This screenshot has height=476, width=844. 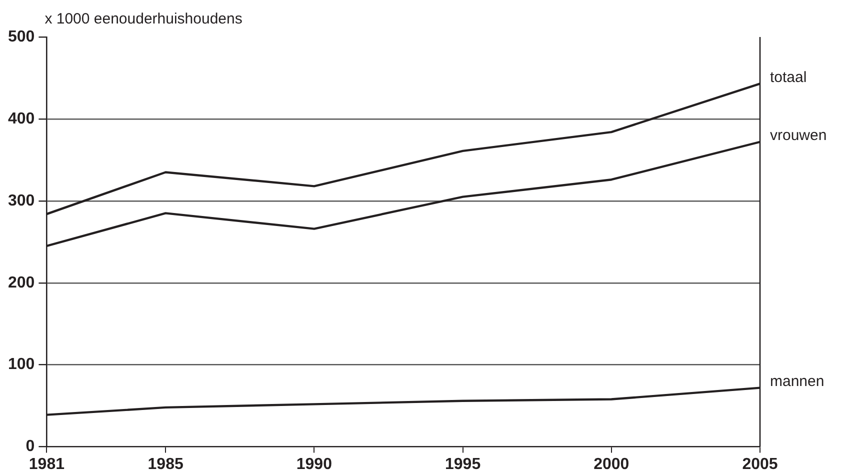 What do you see at coordinates (30, 447) in the screenshot?
I see `y-tick-label: 0` at bounding box center [30, 447].